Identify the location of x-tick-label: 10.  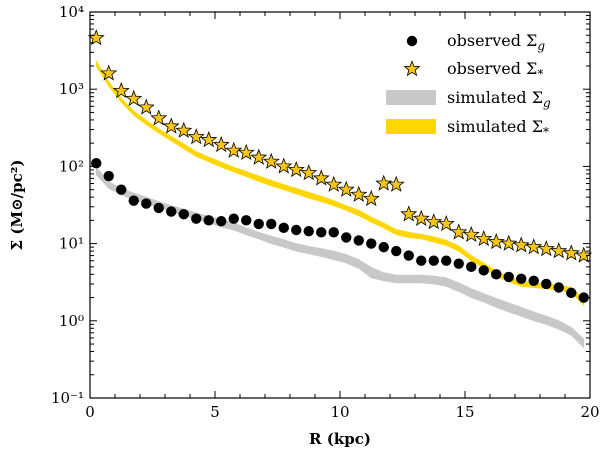
(339, 412).